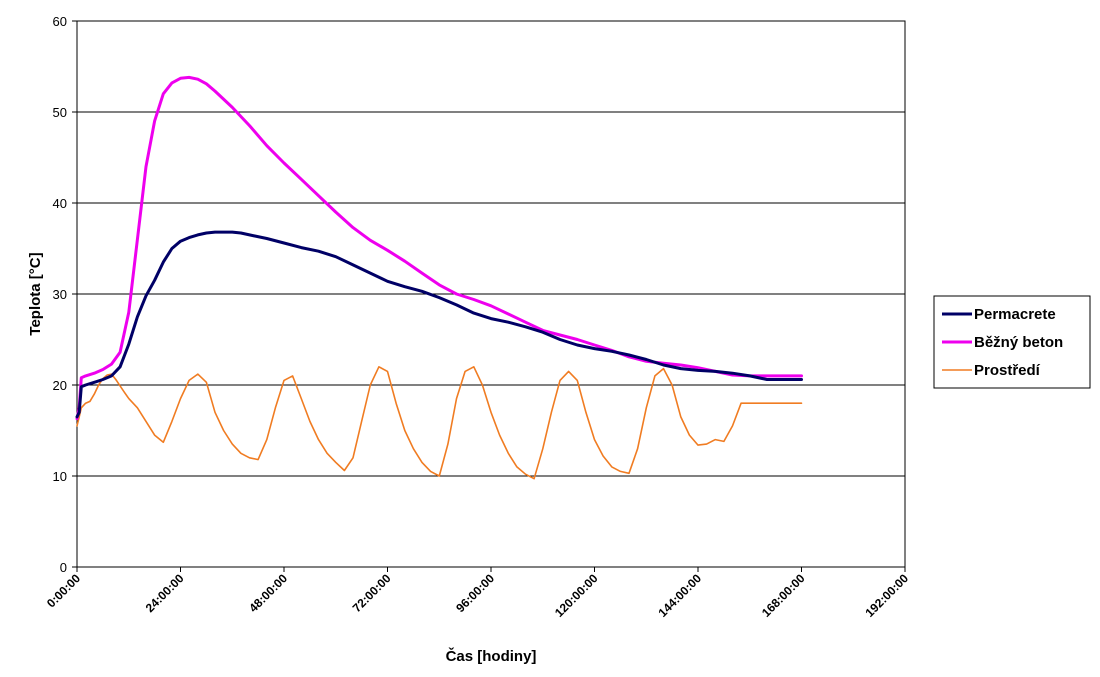 This screenshot has height=677, width=1100. Describe the element at coordinates (439, 422) in the screenshot. I see `series-line-prostredi` at that location.